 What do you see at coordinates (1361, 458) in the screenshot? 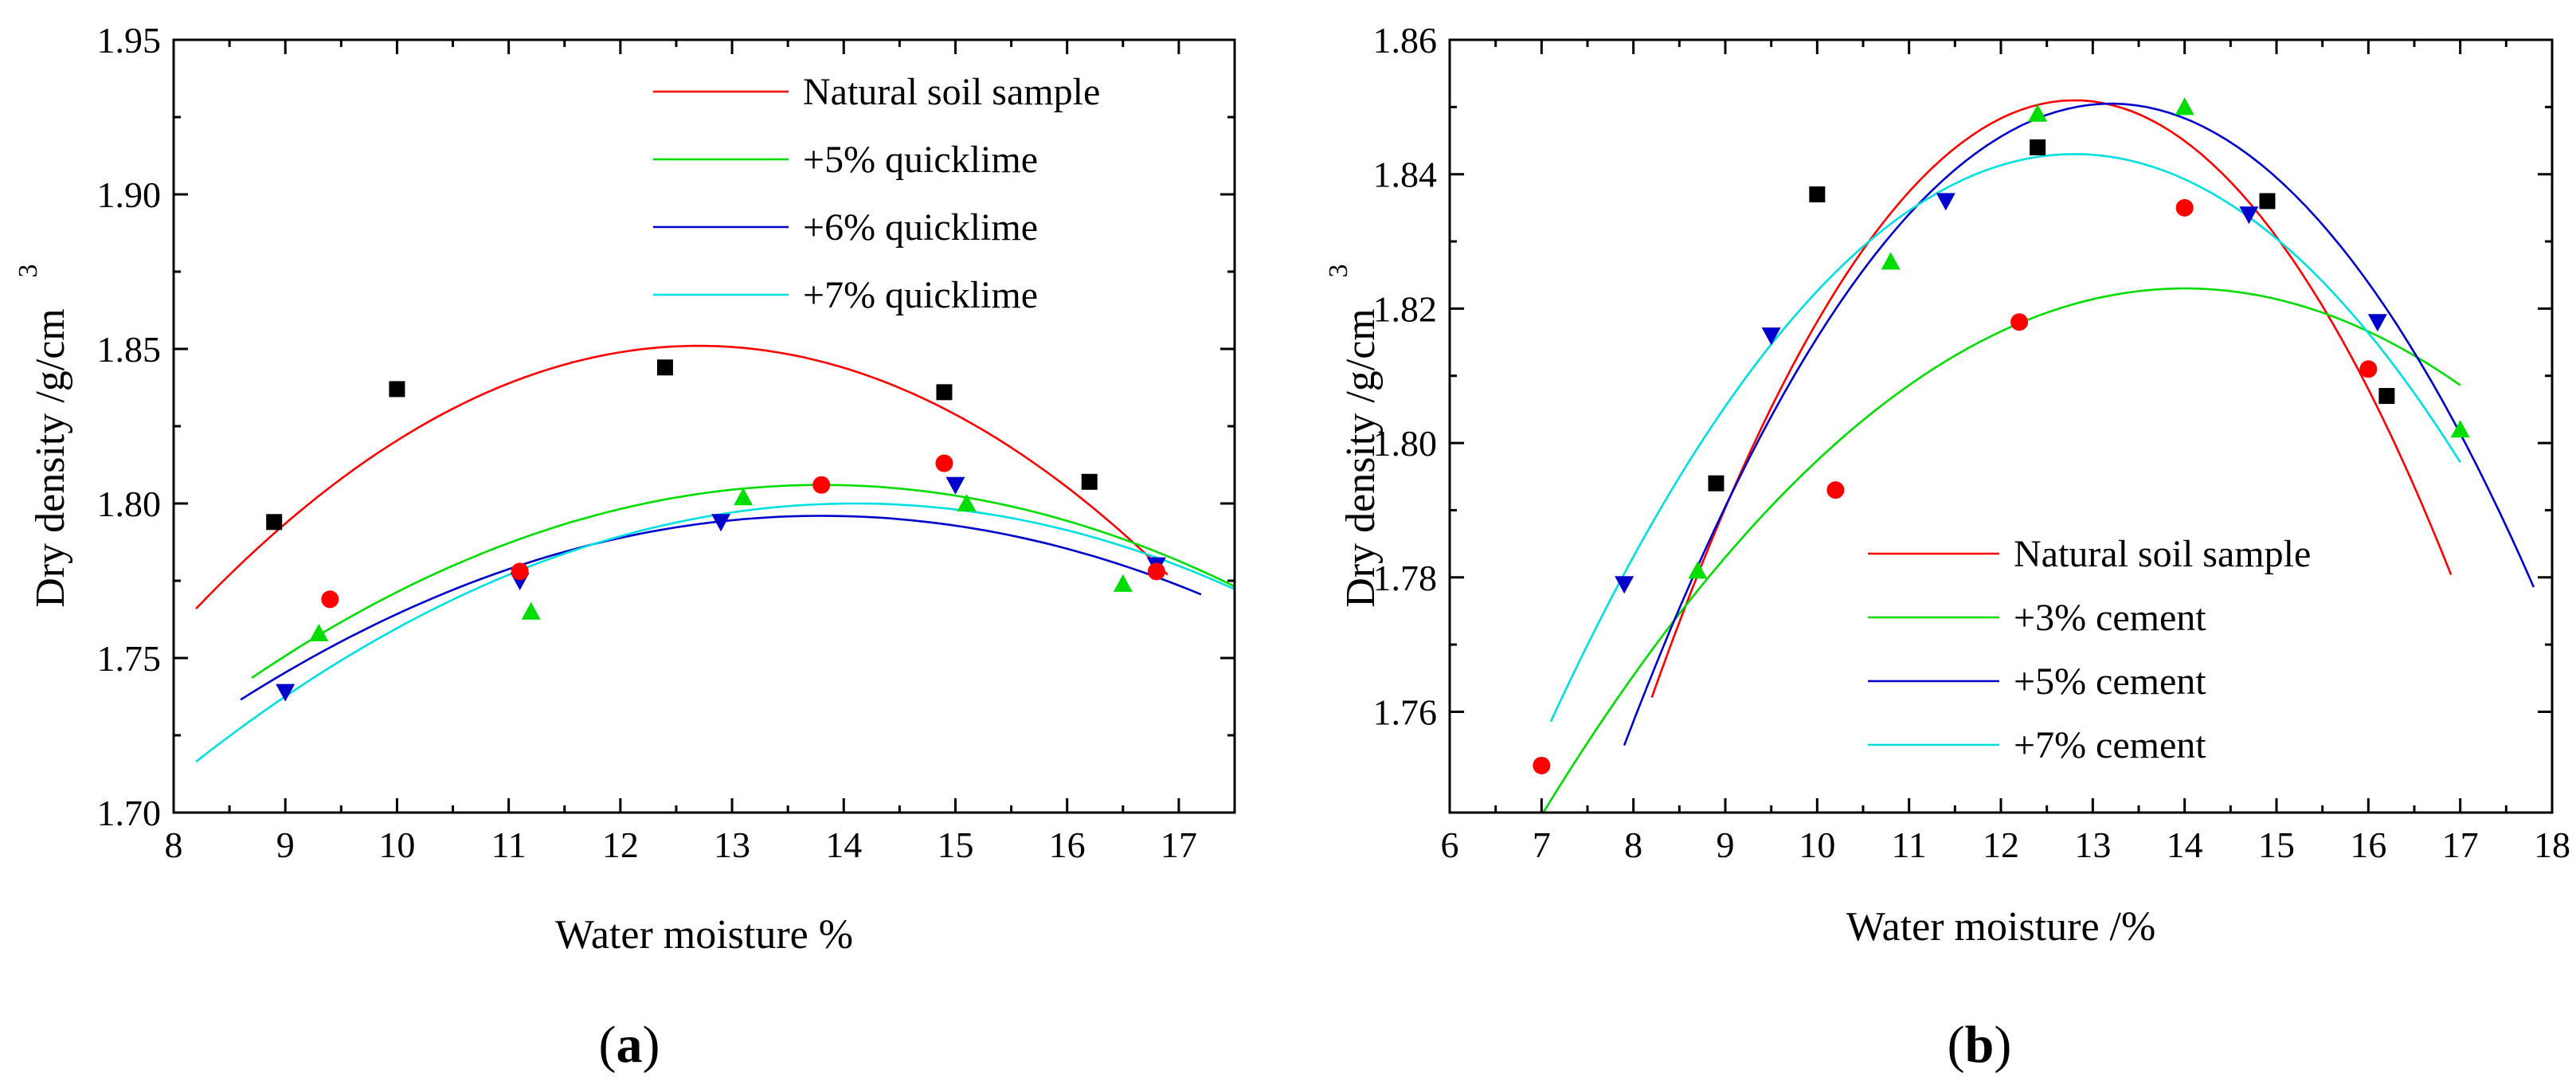
I see `y-axis-label: Dry density /g/cm` at bounding box center [1361, 458].